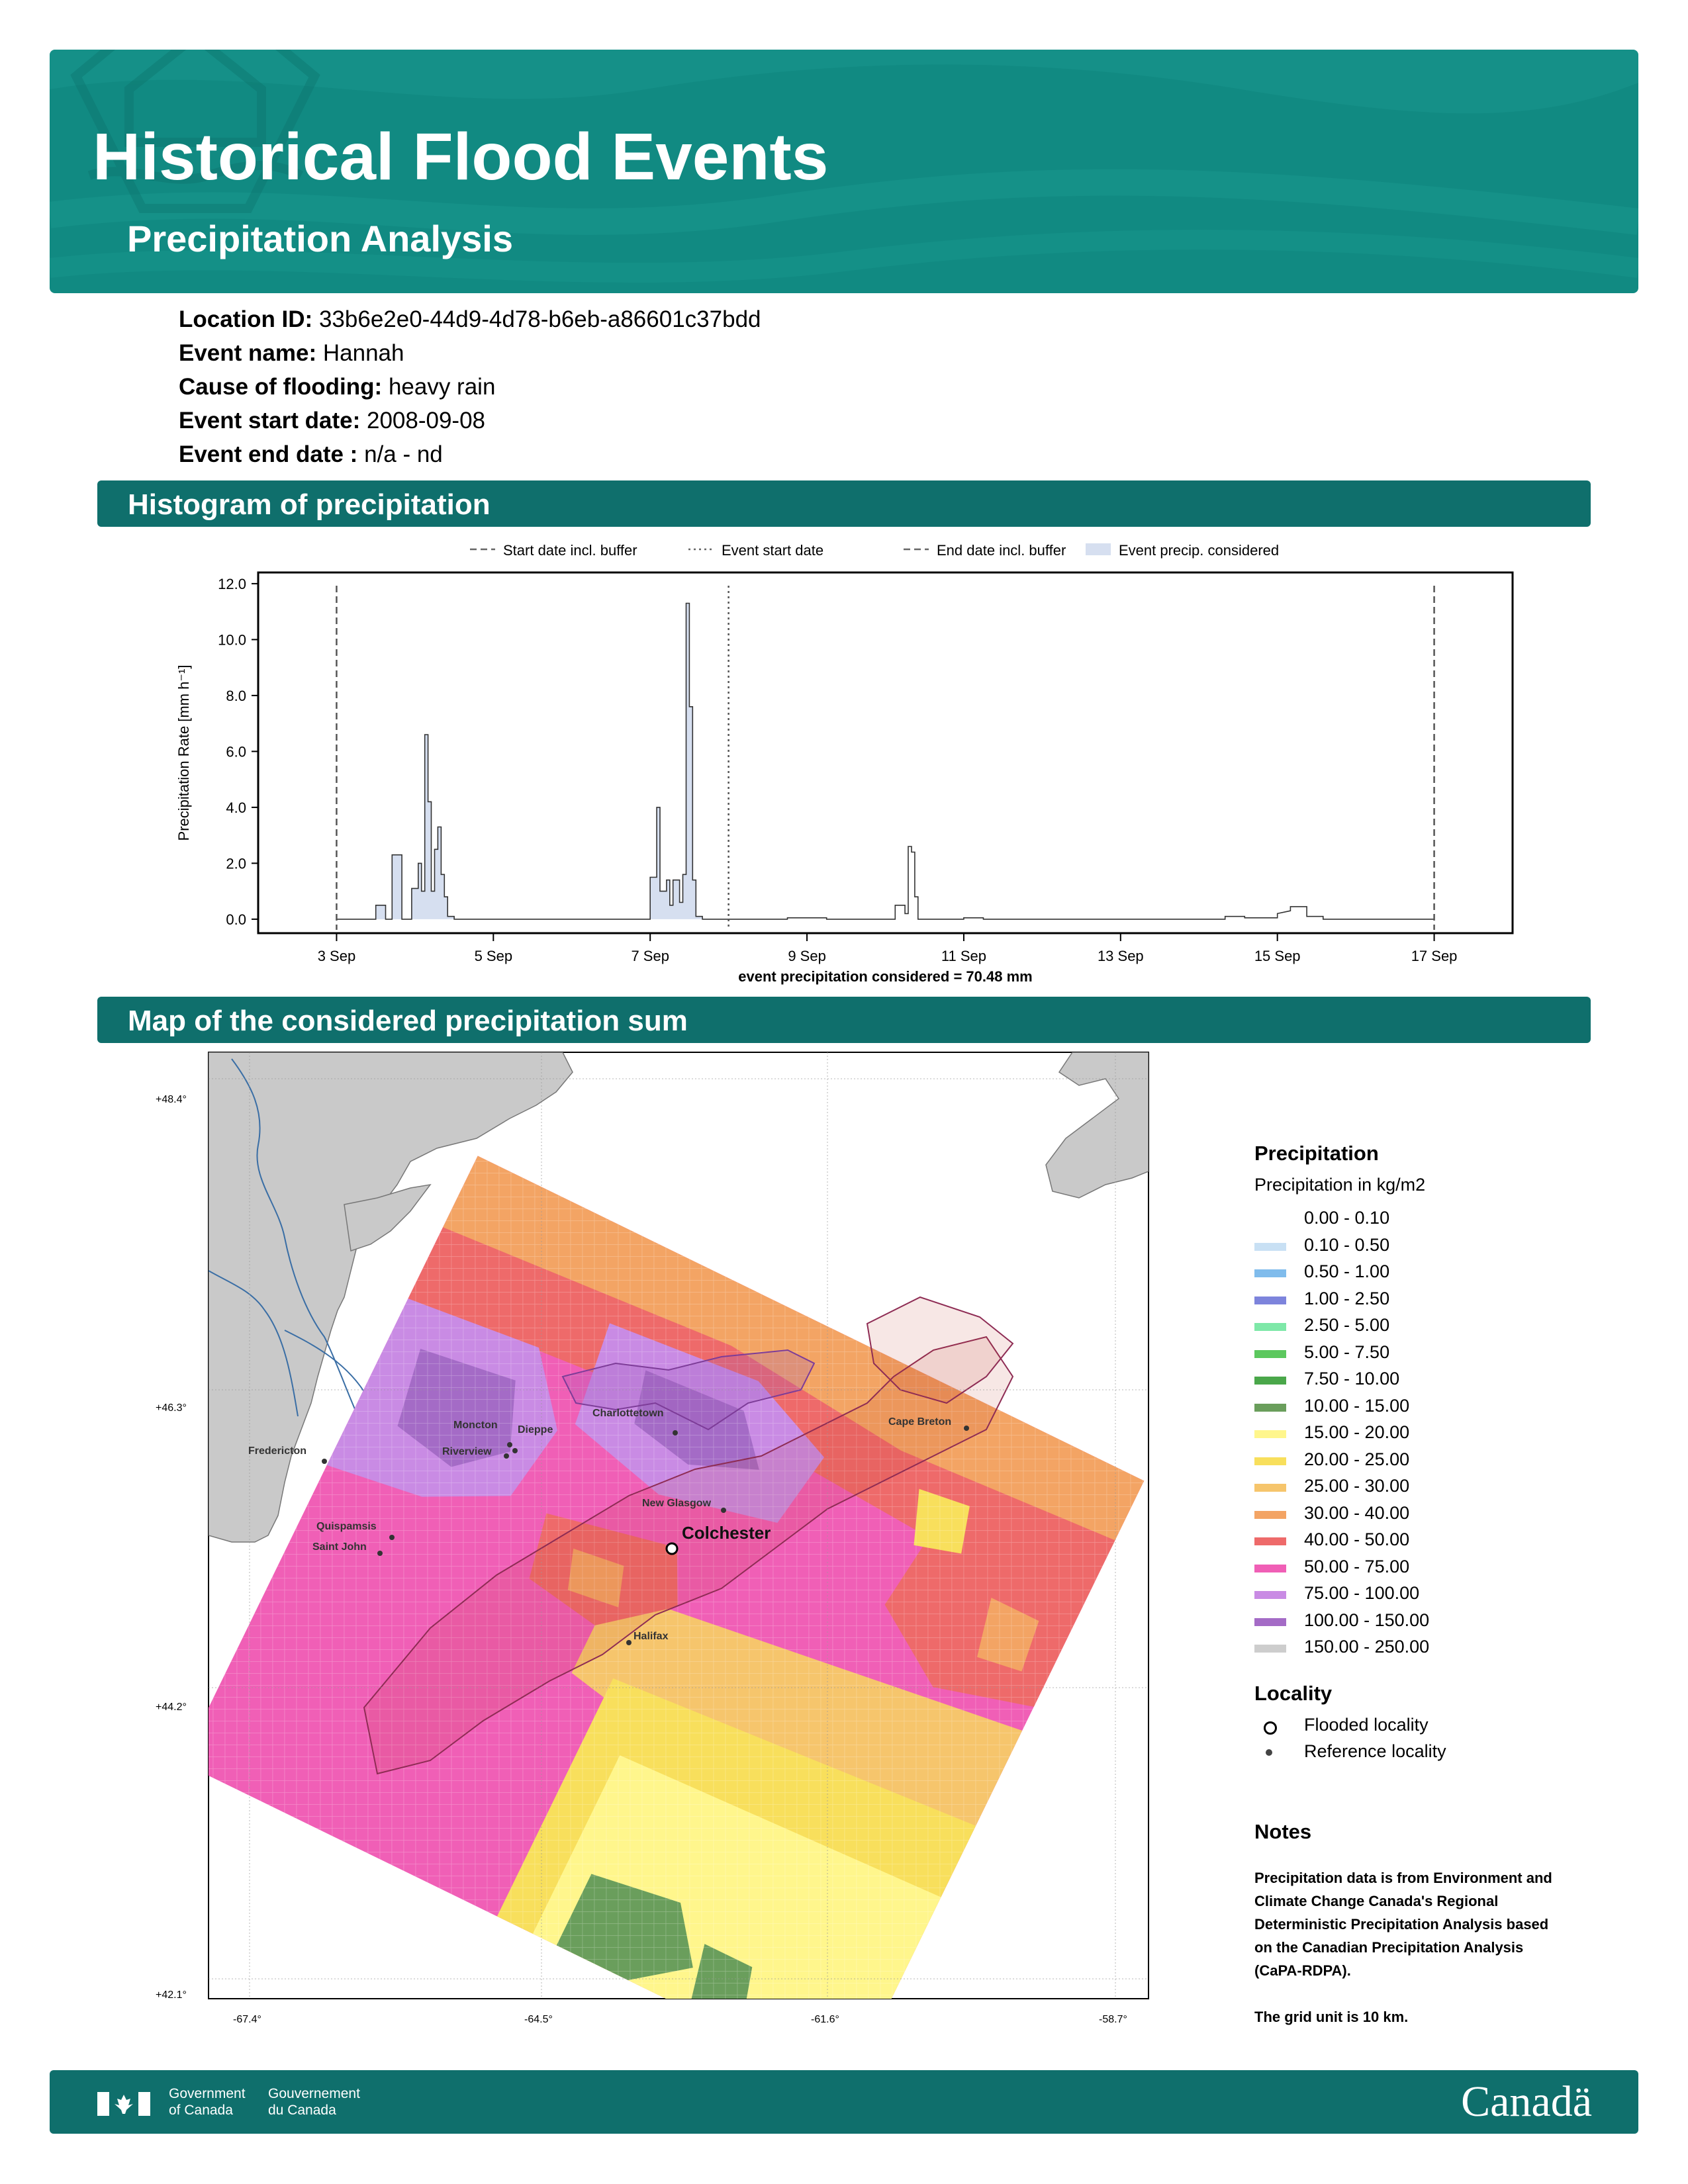 Image resolution: width=1688 pixels, height=2184 pixels. I want to click on lon-label: -58.7°, so click(1113, 2019).